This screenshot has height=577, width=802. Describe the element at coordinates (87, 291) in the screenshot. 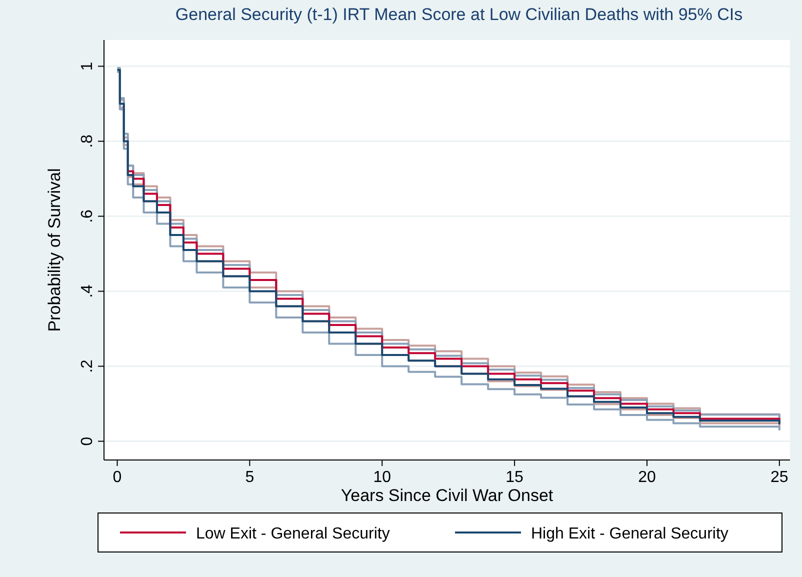

I see `y-tick-label: .4` at that location.